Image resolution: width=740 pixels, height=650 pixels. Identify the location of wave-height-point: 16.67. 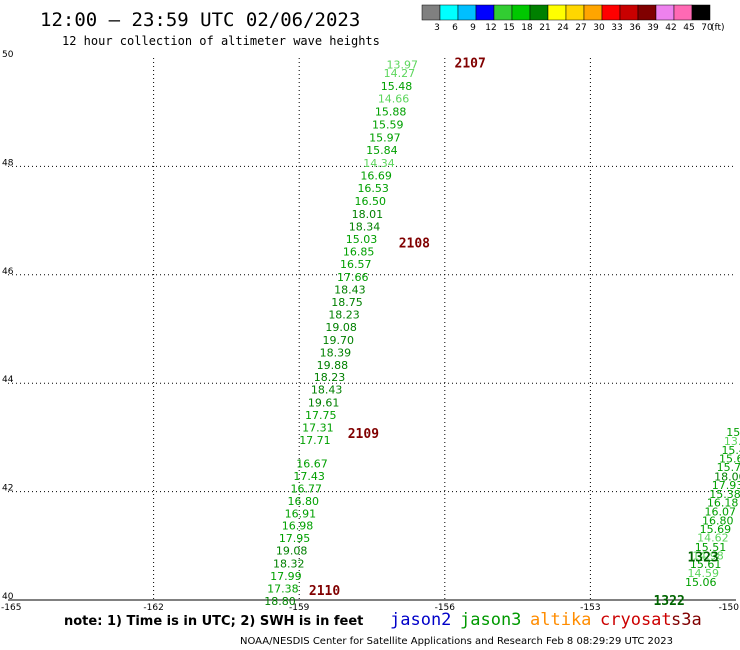
(312, 463).